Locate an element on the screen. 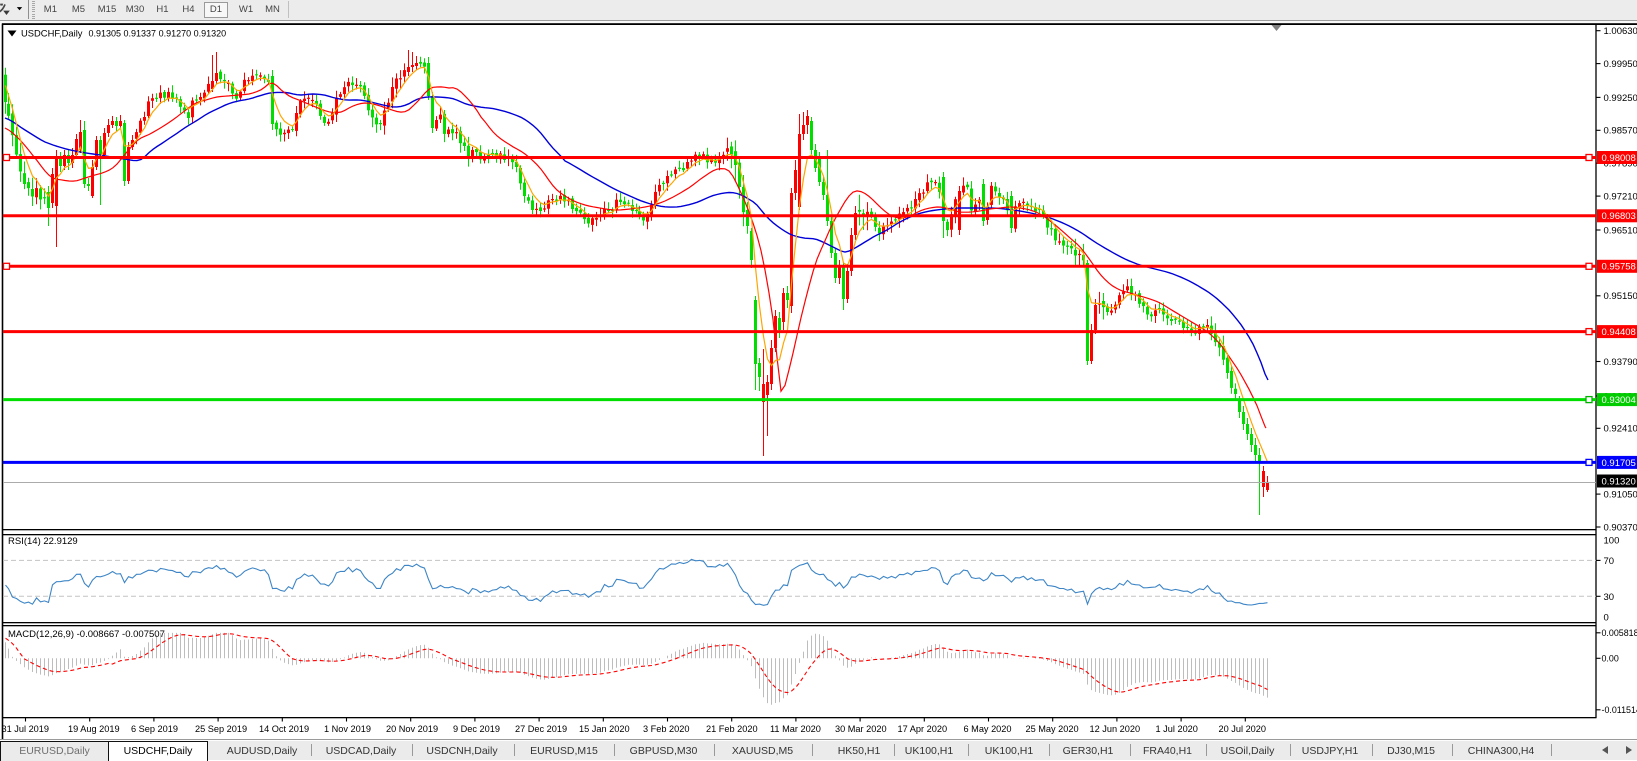  svg-text: 31 Jul 2019 is located at coordinates (26, 729).